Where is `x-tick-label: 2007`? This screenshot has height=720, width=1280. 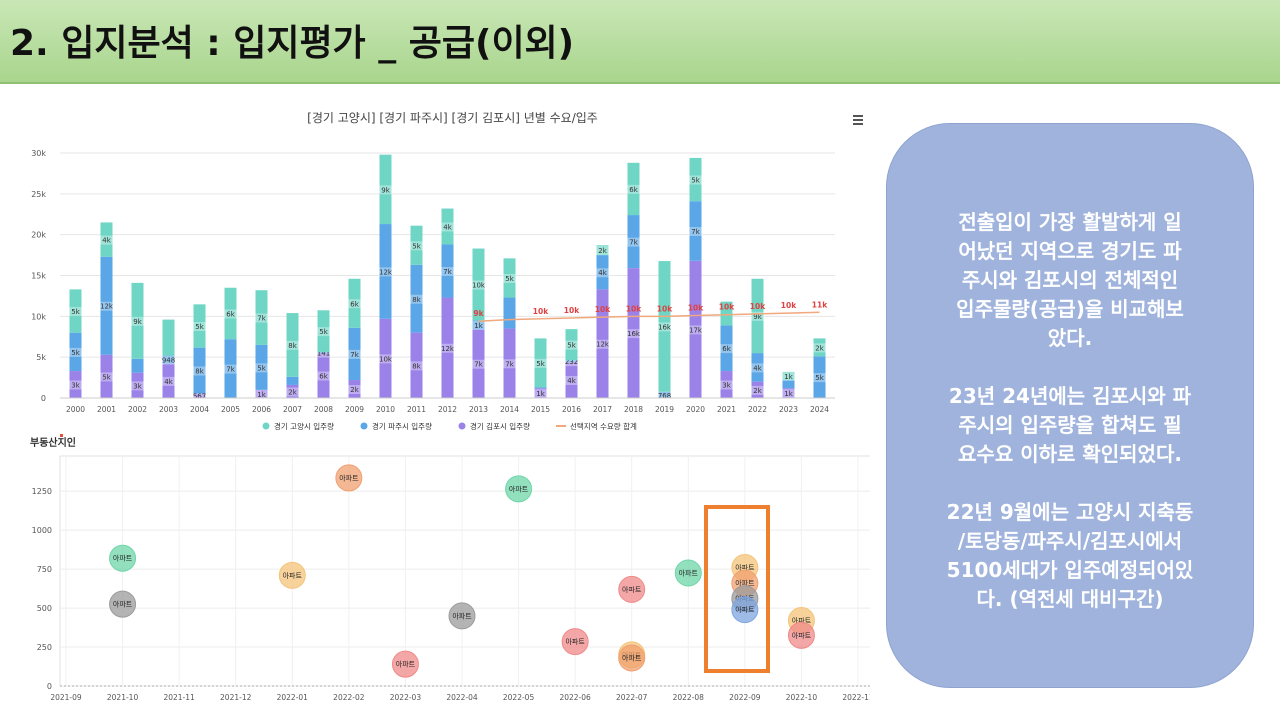 x-tick-label: 2007 is located at coordinates (292, 409).